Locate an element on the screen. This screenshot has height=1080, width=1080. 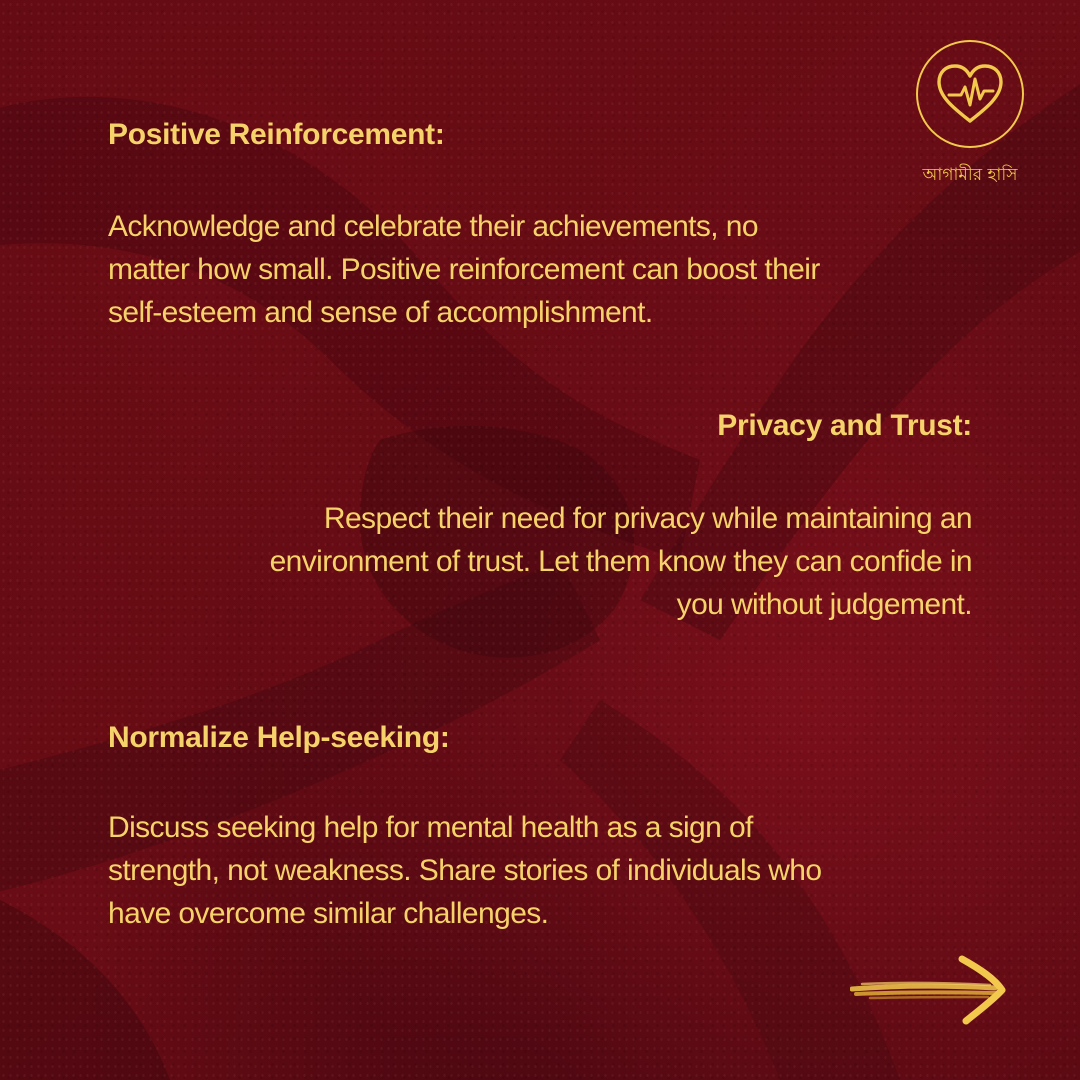
next-arrow-button is located at coordinates (929, 991).